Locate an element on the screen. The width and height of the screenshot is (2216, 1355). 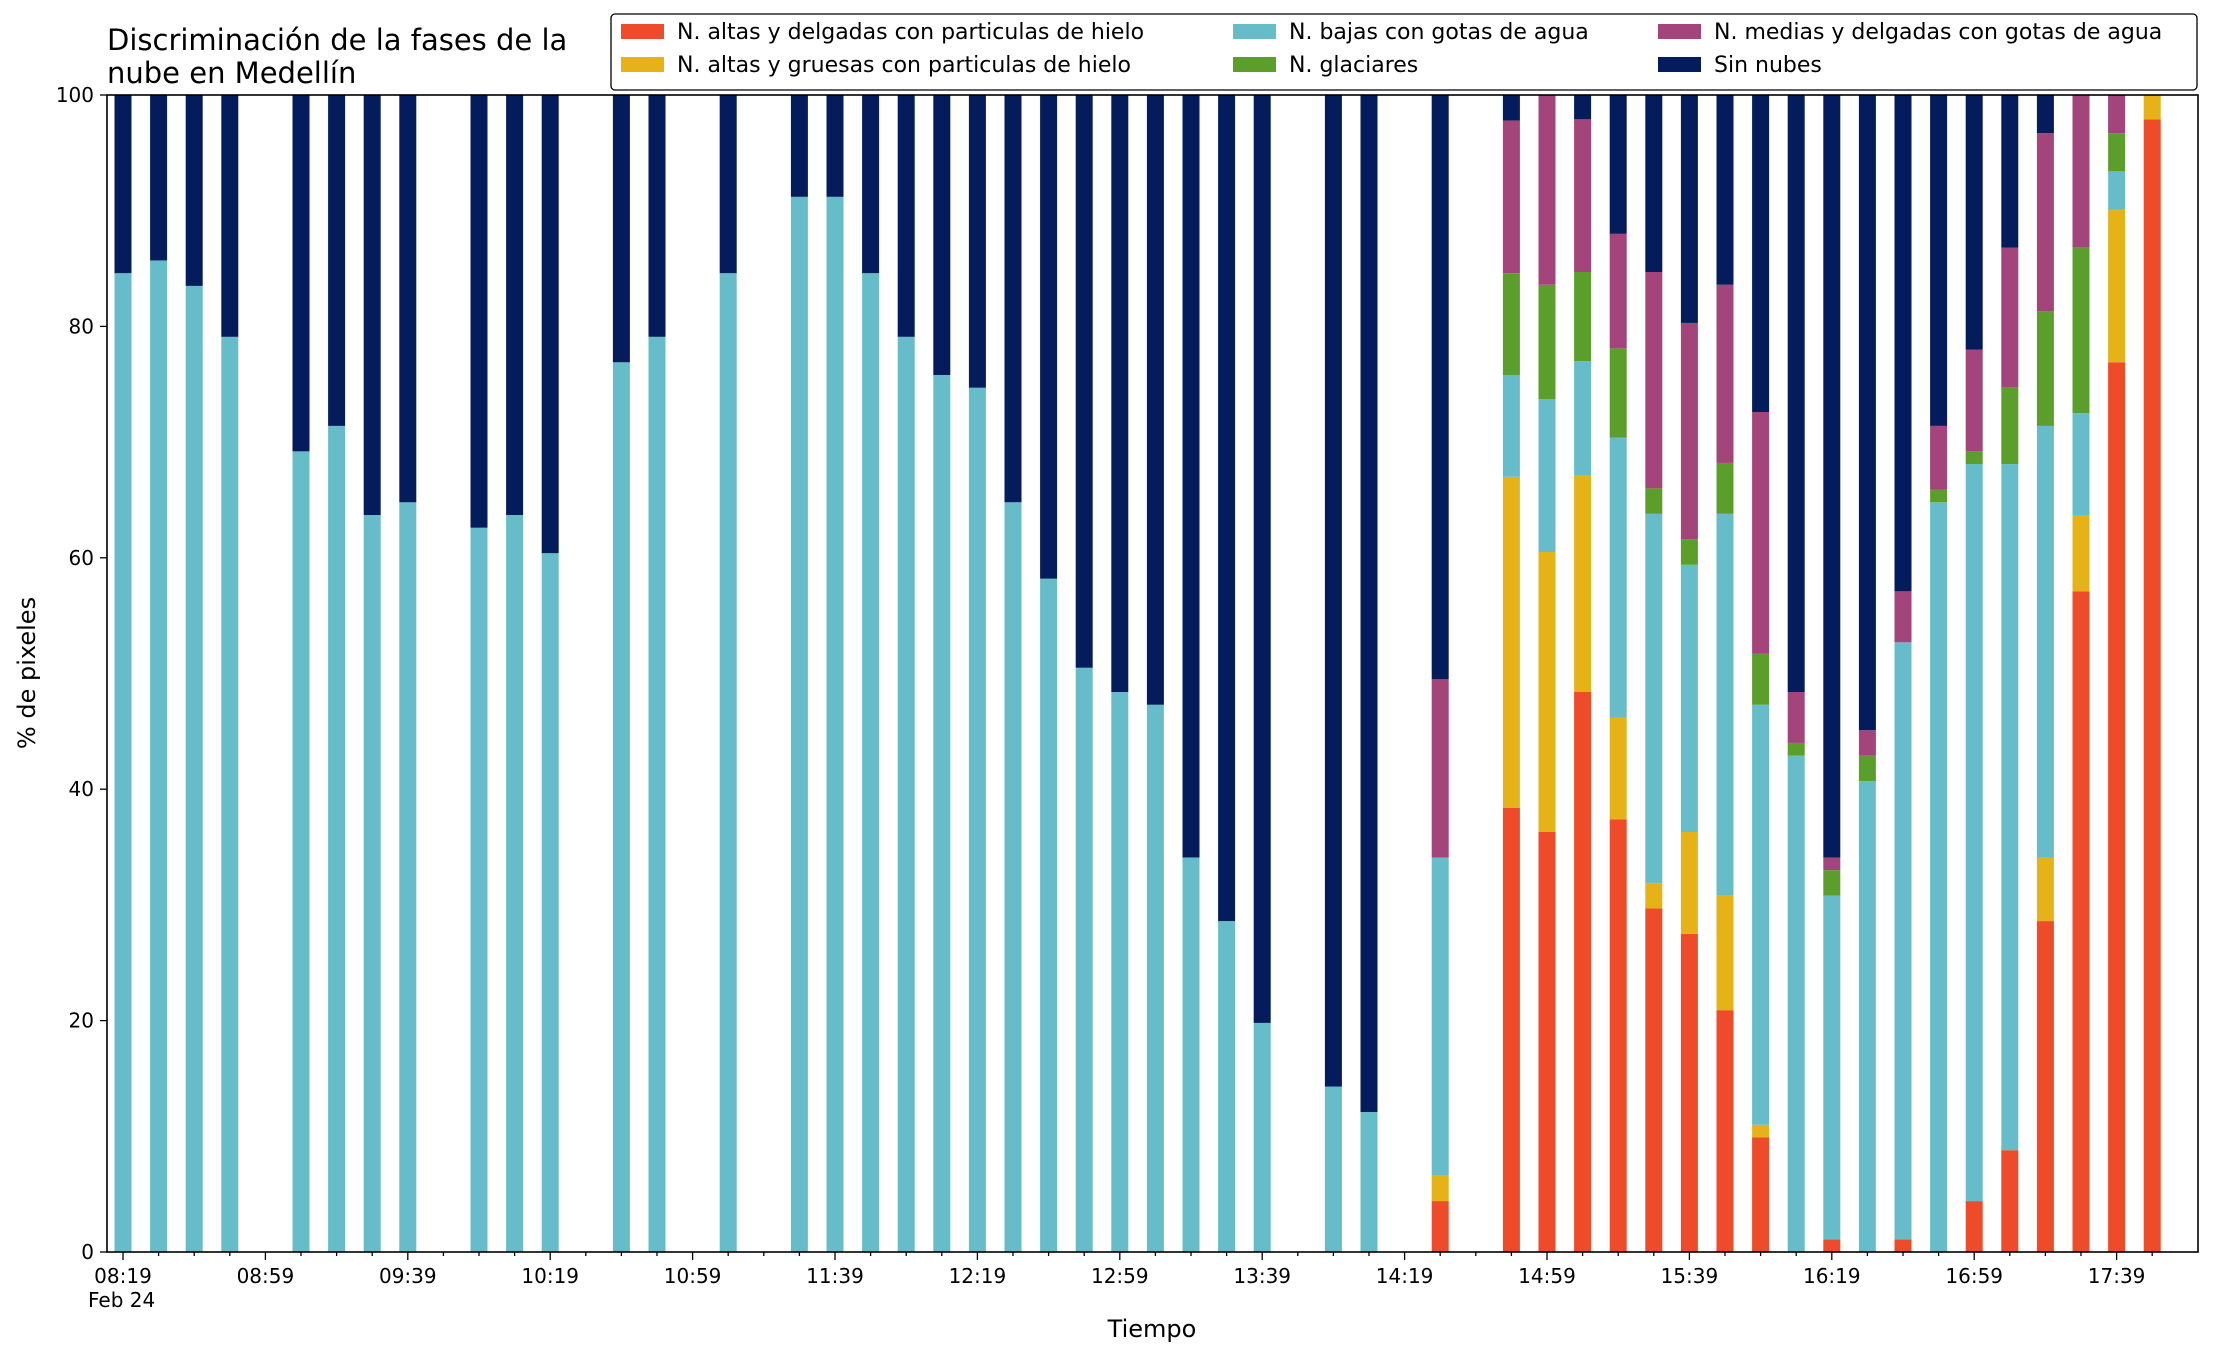
bar-segment-1739-s4 is located at coordinates (2117, 114).